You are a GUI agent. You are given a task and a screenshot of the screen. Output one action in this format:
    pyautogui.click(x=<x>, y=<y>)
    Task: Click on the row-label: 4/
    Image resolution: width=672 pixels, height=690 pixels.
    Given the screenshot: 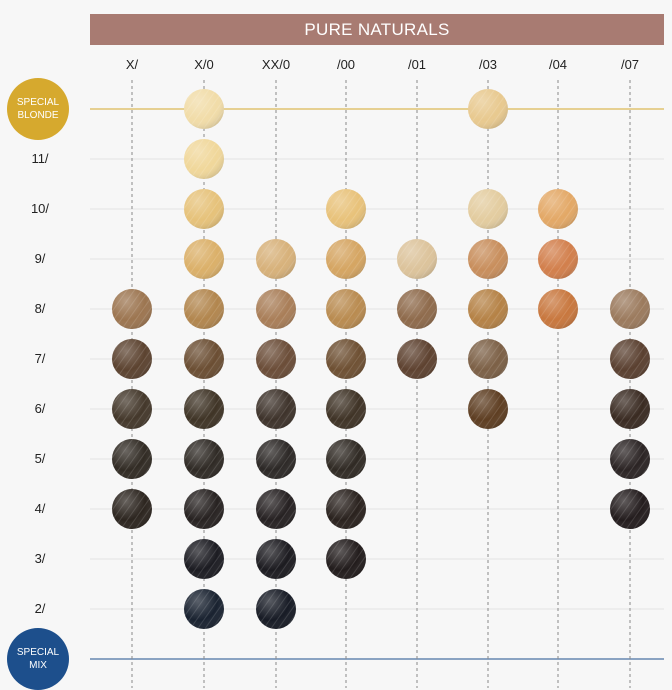 What is the action you would take?
    pyautogui.click(x=40, y=508)
    